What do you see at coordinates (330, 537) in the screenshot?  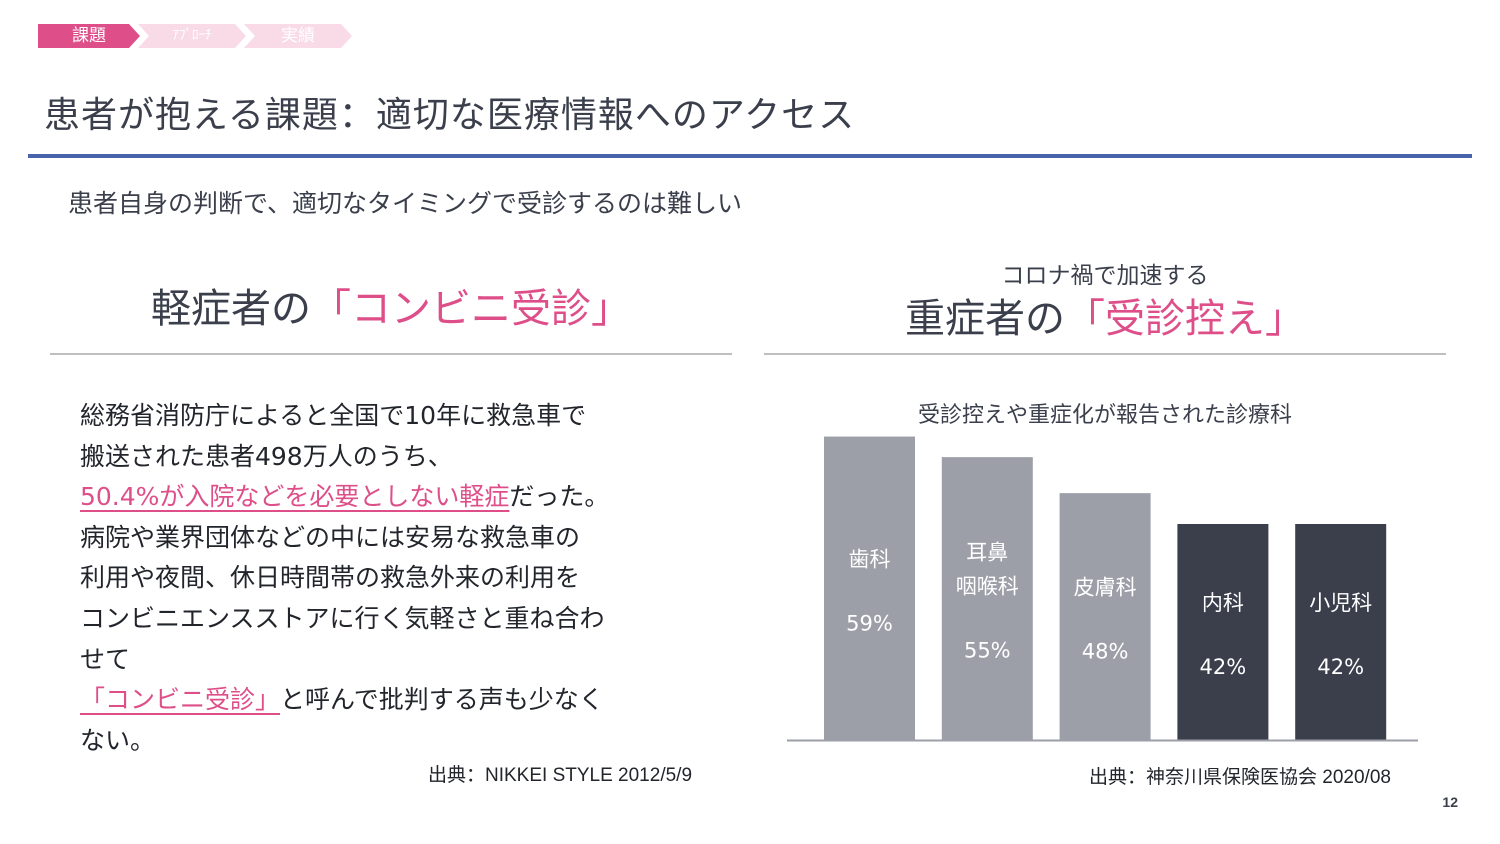 I see `body-line: 病院や業界団体などの中には安易な救急車の` at bounding box center [330, 537].